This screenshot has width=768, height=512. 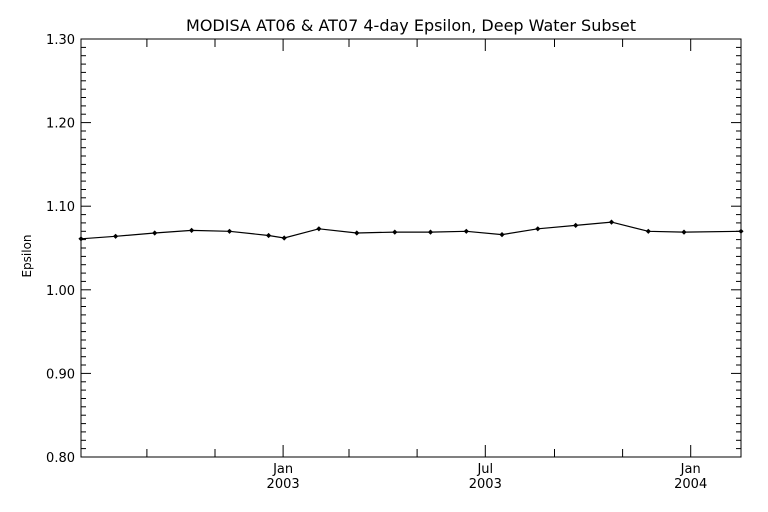 I want to click on y-axis-label: Epsilon, so click(x=27, y=255).